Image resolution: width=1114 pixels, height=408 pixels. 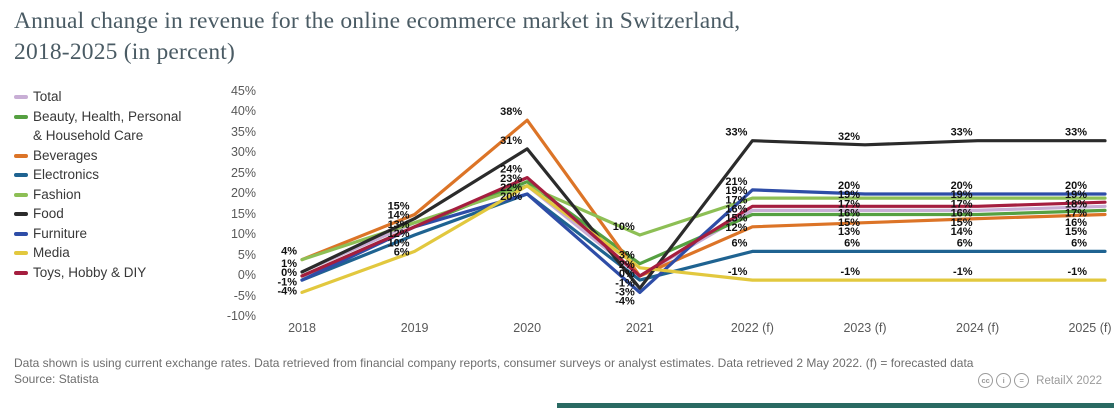 What do you see at coordinates (51, 252) in the screenshot?
I see `legend-label: Media` at bounding box center [51, 252].